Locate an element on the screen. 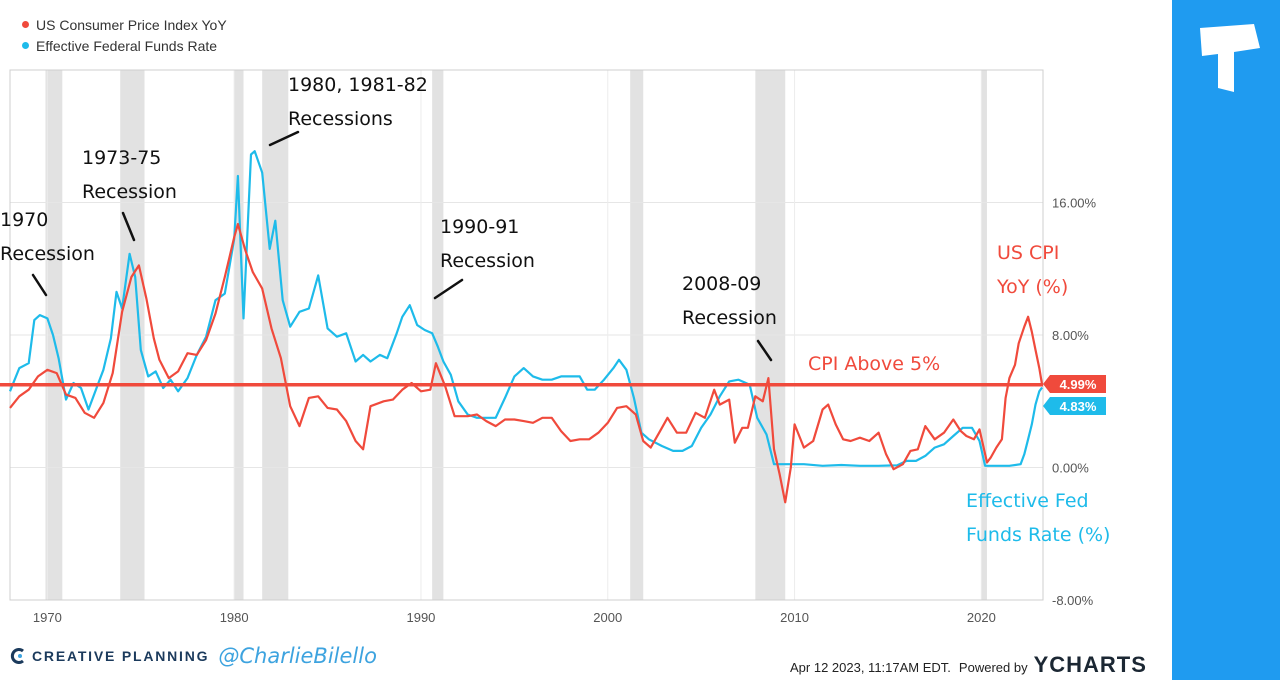  footer-brand: CREATIVE PLANNING @CharlieBilello is located at coordinates (193, 656).